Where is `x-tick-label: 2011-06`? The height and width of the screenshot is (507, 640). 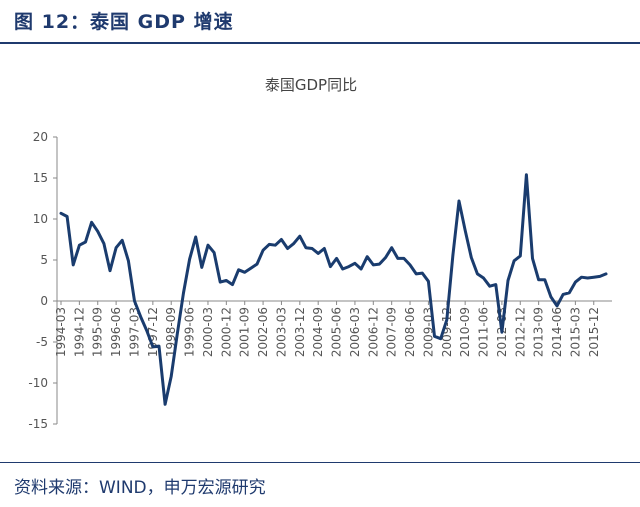 x-tick-label: 2011-06 is located at coordinates (484, 332).